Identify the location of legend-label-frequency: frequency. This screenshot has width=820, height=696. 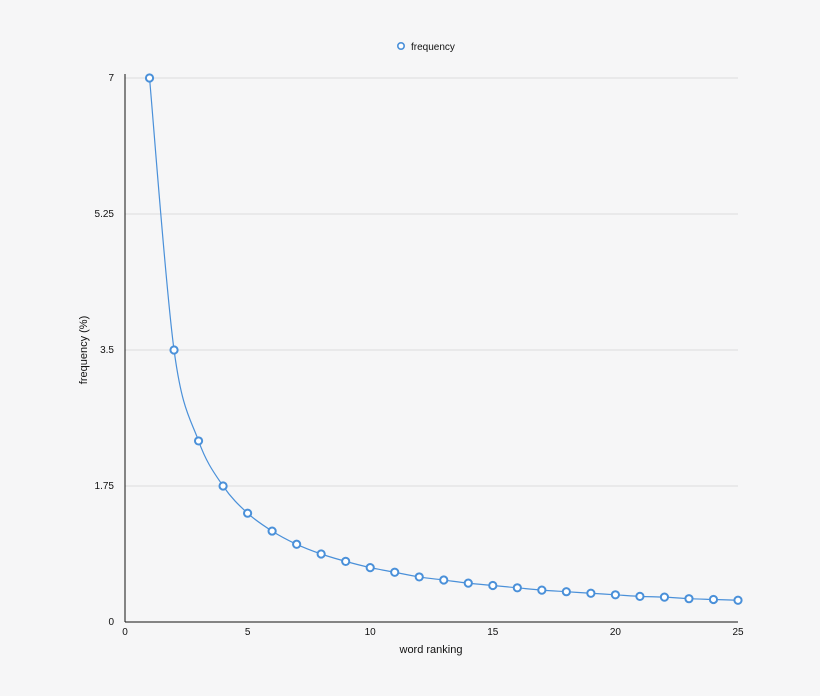
(433, 47).